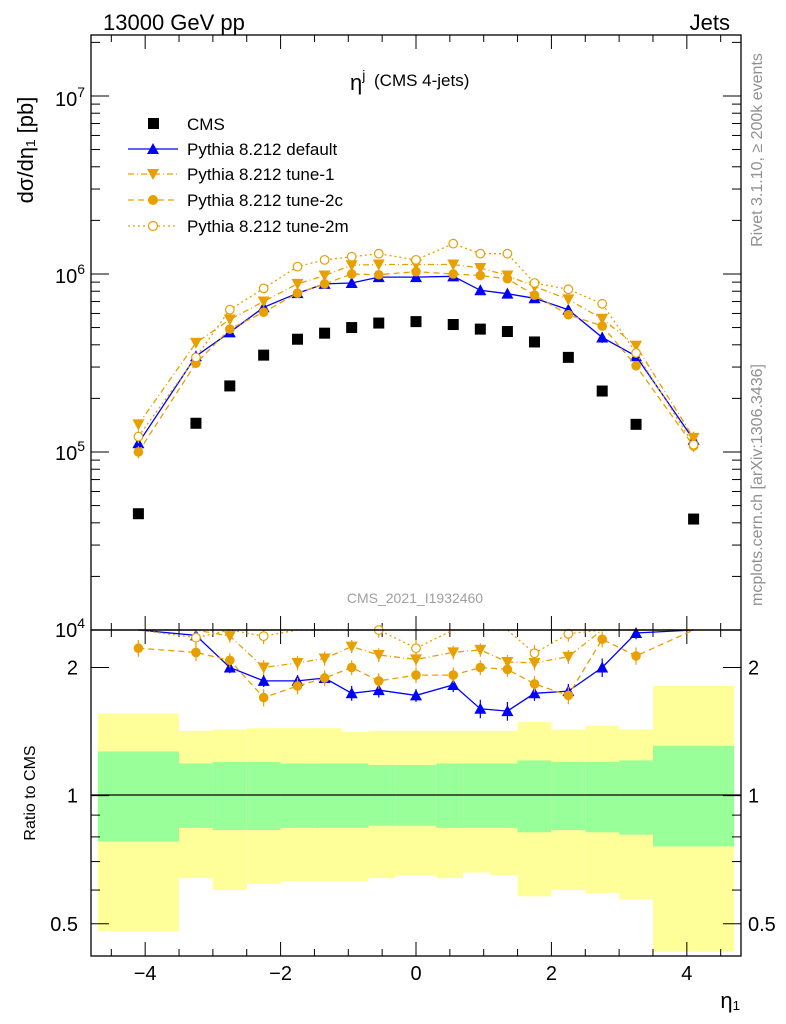 The width and height of the screenshot is (786, 1024). Describe the element at coordinates (416, 644) in the screenshot. I see `ratio-tune2m` at that location.